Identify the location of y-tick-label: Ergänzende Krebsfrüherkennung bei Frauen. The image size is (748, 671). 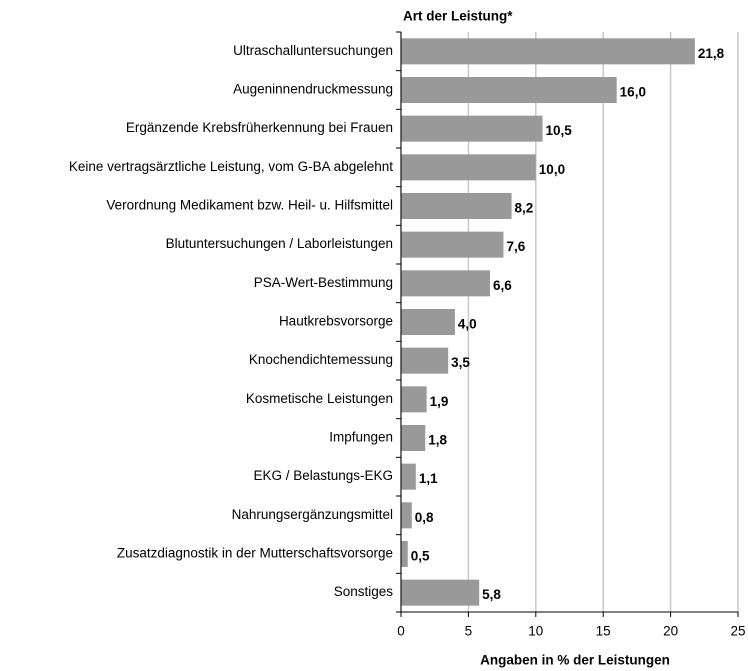
(259, 127).